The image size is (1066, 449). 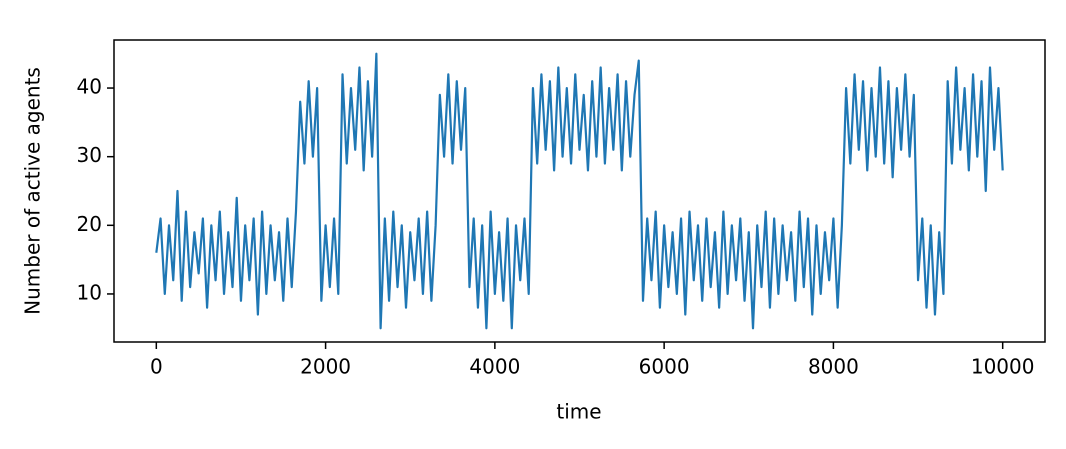 What do you see at coordinates (664, 367) in the screenshot?
I see `x-tick-label: 6000` at bounding box center [664, 367].